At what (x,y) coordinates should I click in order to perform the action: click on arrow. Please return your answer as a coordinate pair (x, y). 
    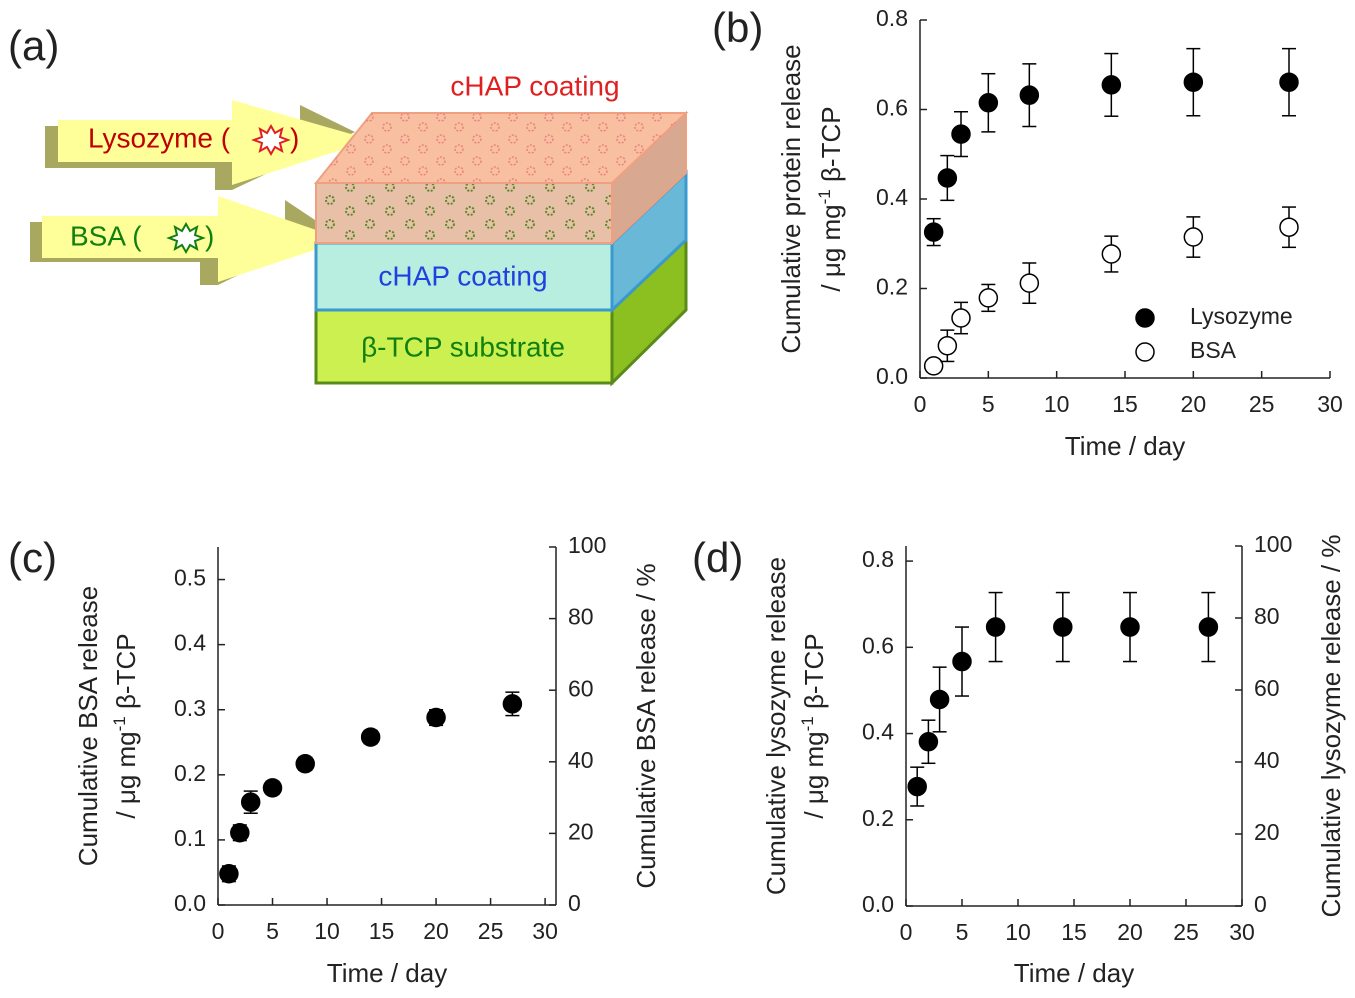
    Looking at the image, I should click on (215, 142).